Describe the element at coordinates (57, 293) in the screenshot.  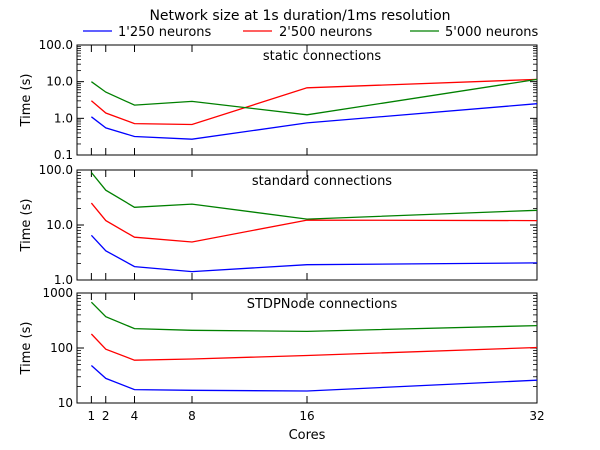
I see `y-tick-label: 1000` at that location.